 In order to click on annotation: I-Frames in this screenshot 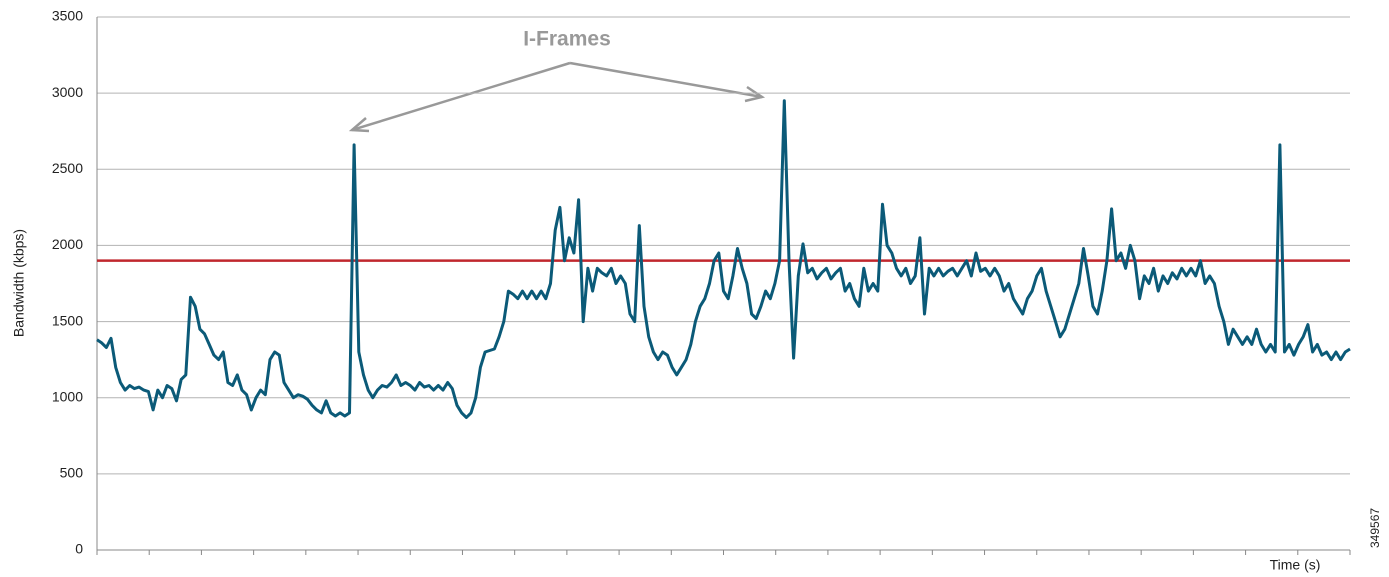, I will do `click(567, 39)`.